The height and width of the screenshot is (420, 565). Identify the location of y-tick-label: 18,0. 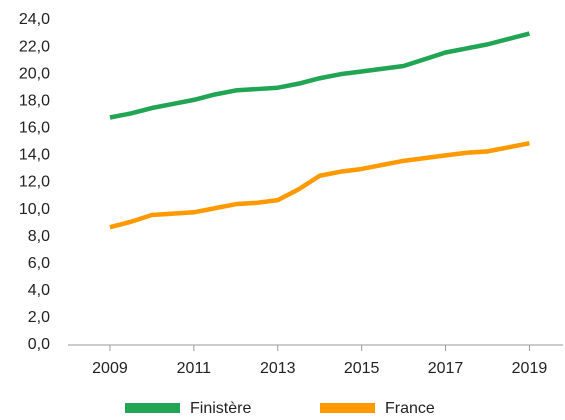
(34, 100).